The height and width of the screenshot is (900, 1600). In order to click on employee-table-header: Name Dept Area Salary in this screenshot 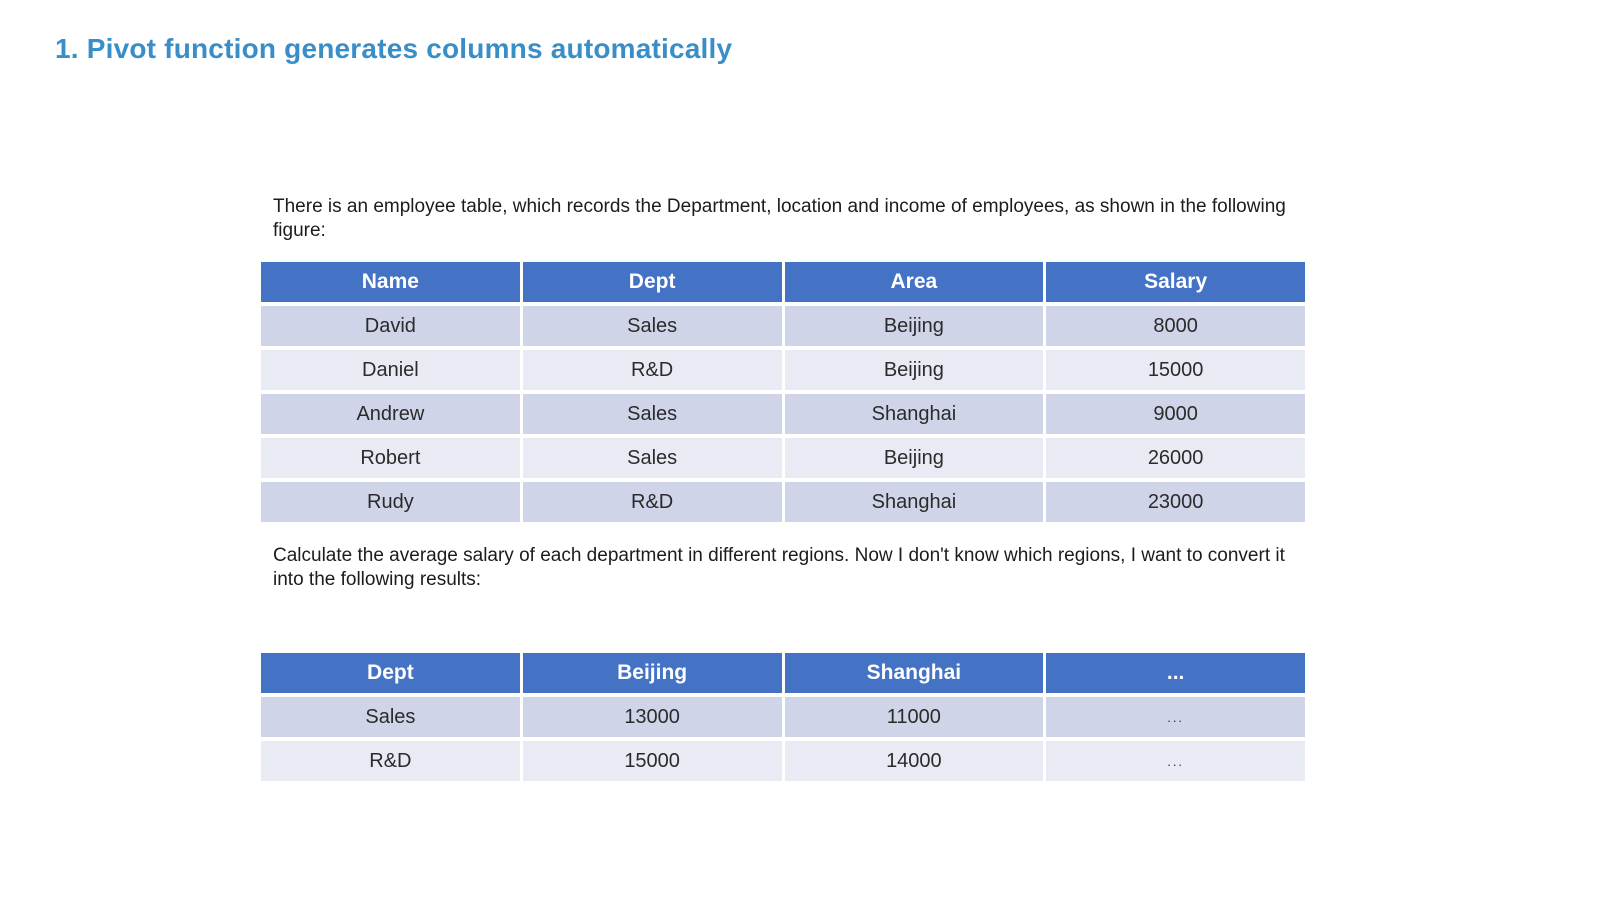, I will do `click(783, 282)`.